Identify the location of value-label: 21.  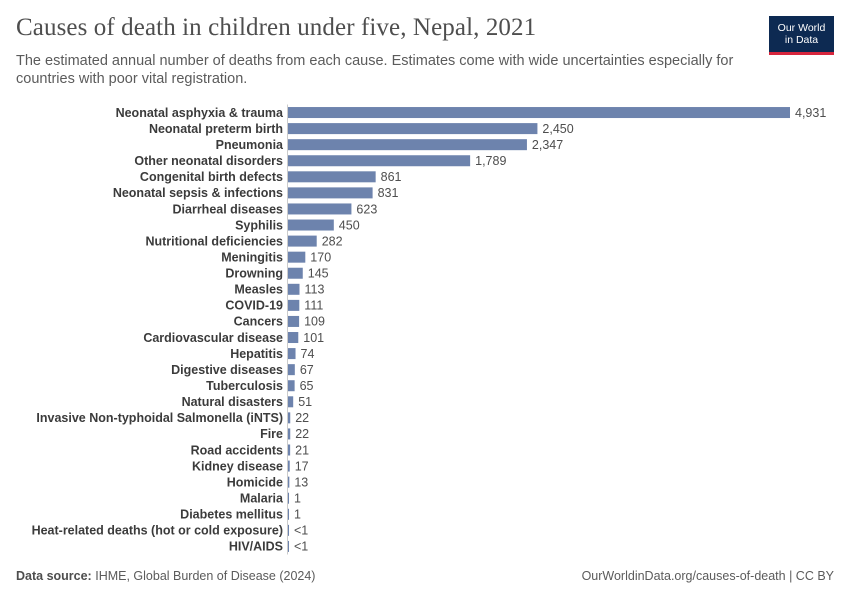
(302, 450).